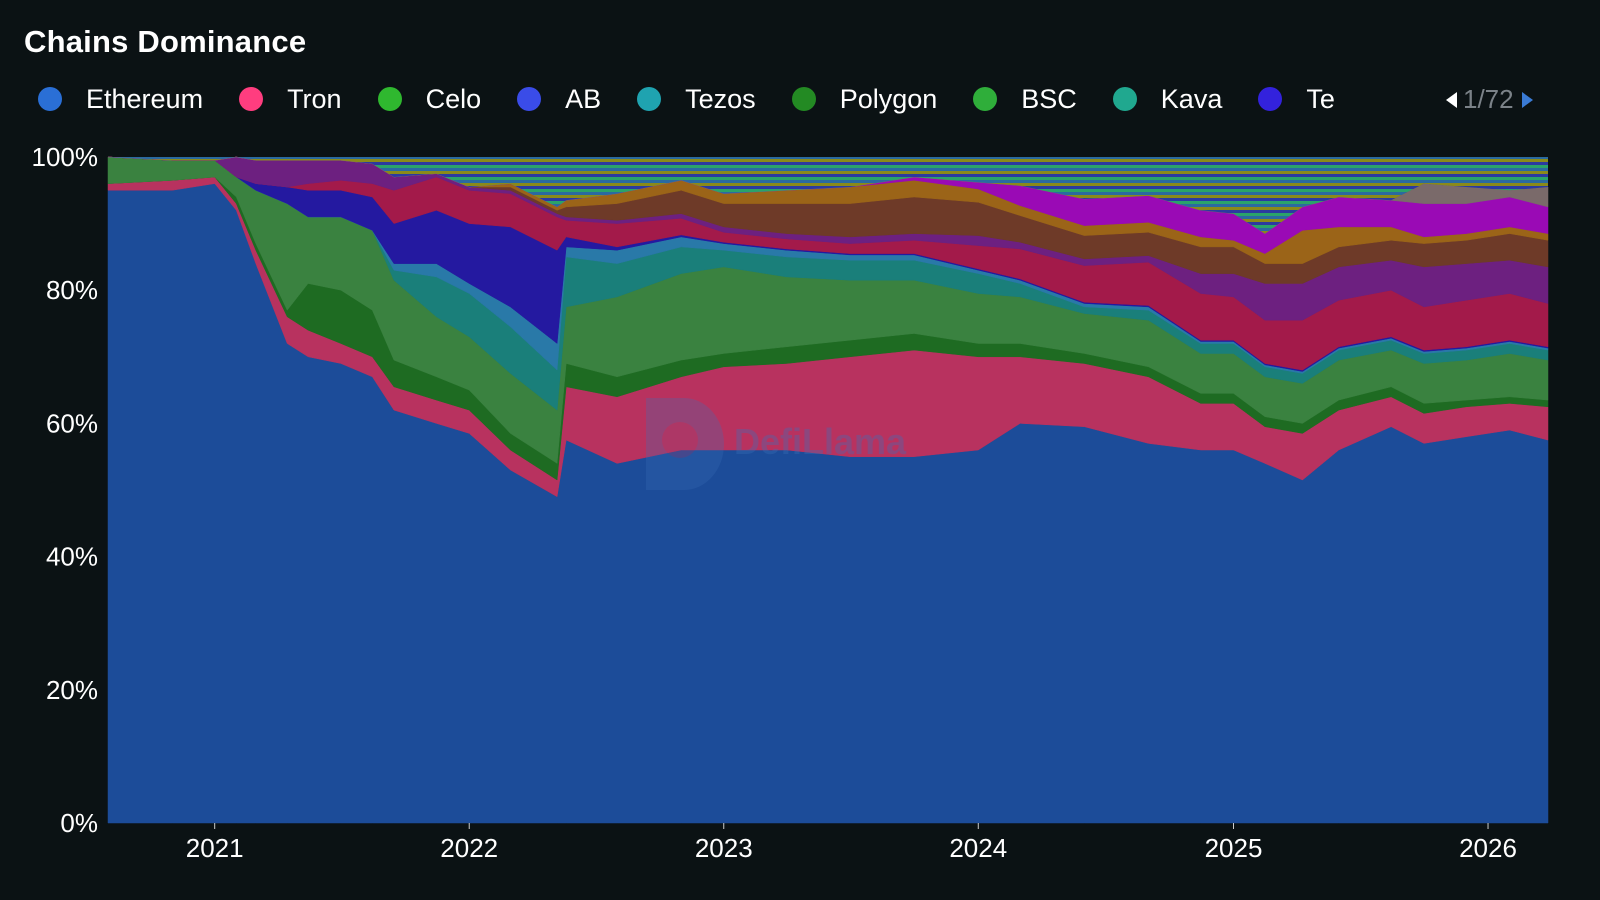  I want to click on x-tick-label: 2024, so click(978, 848).